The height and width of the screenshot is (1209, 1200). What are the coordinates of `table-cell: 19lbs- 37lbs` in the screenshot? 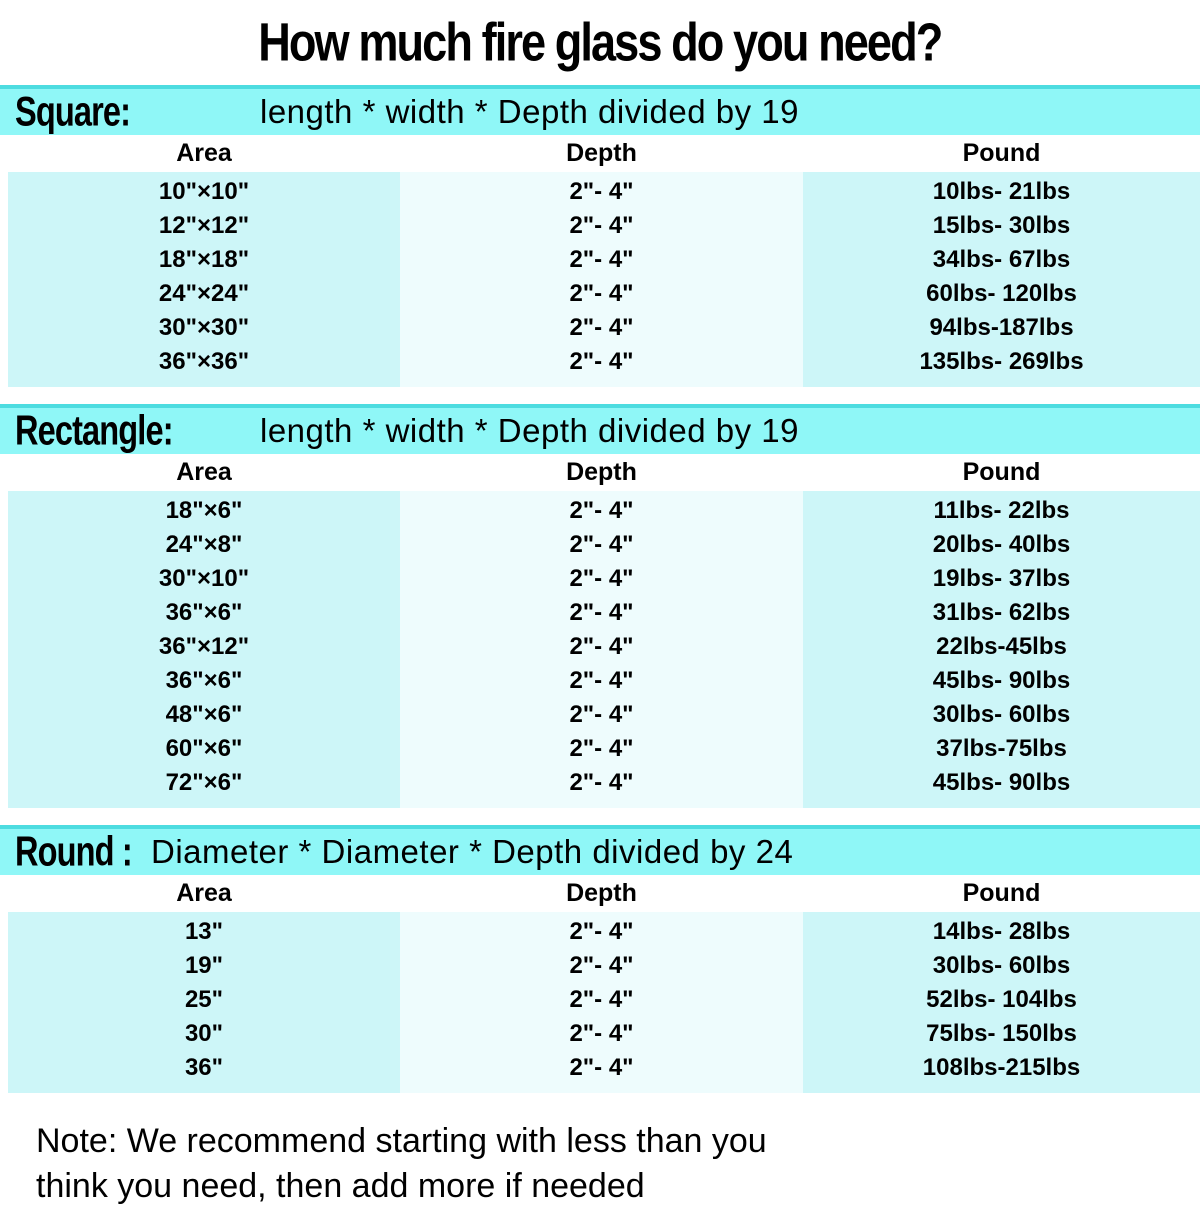 It's located at (1001, 578).